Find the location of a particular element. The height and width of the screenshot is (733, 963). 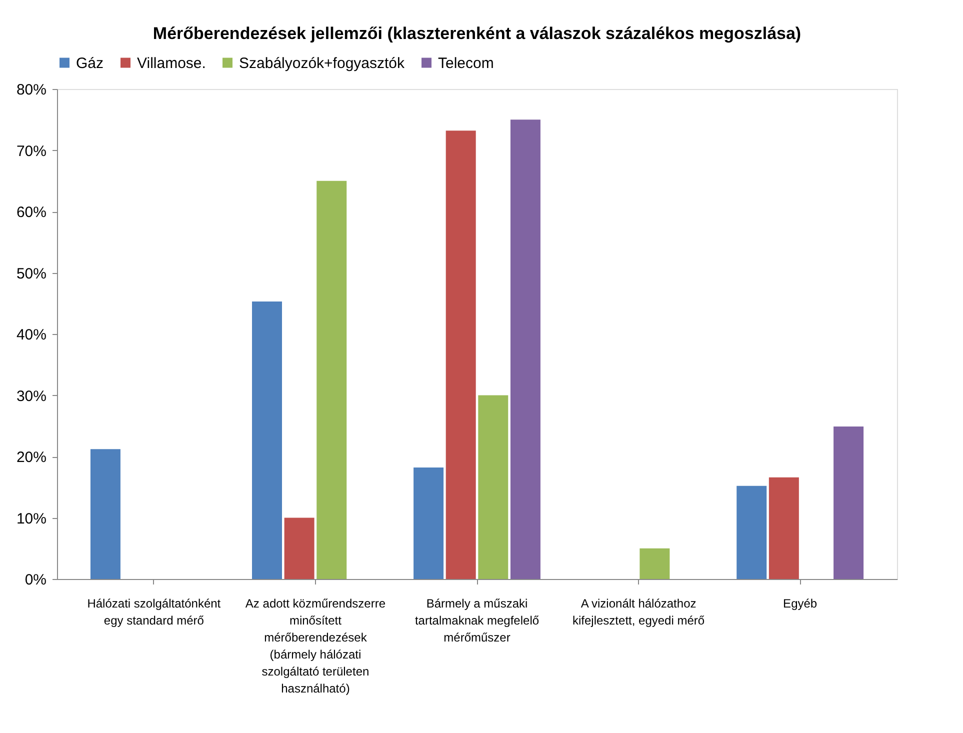

x-tick-label: Az adott közműrendszerre minősített mérőberendezések (bármely hálózati szolgáltató területen használható) is located at coordinates (315, 646).